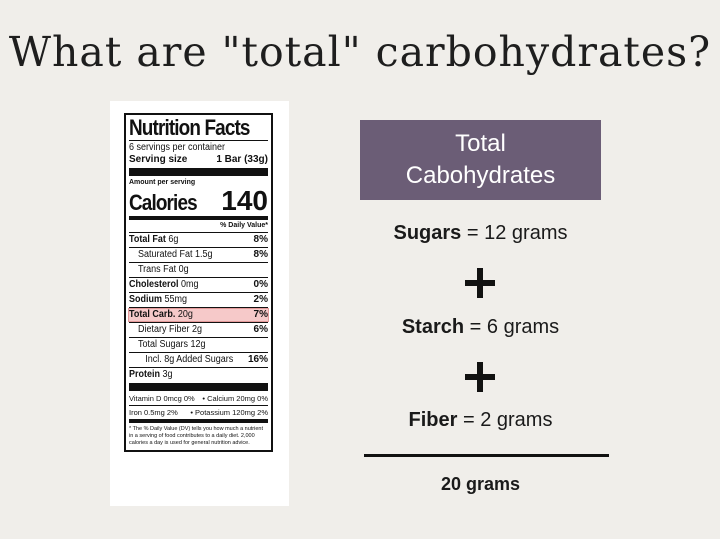 The image size is (720, 539). Describe the element at coordinates (203, 254) in the screenshot. I see `nutrient-row-saturated-fat: Saturated Fat 1.5g 8%` at that location.